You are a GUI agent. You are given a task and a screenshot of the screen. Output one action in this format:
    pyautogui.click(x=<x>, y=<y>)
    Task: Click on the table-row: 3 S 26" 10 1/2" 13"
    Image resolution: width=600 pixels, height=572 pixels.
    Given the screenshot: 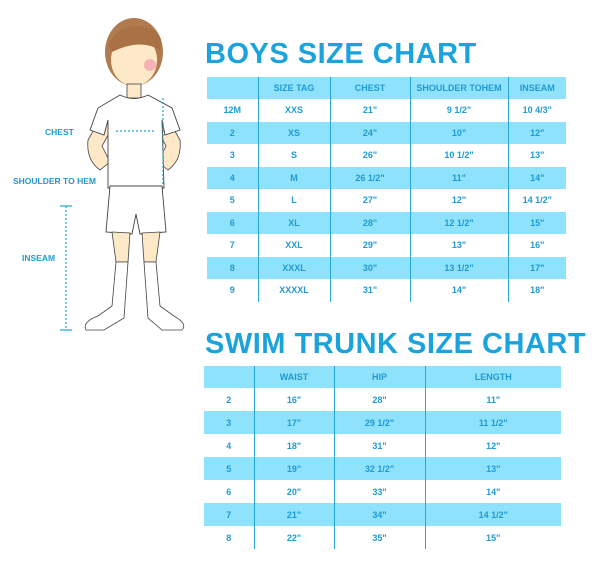 What is the action you would take?
    pyautogui.click(x=386, y=155)
    